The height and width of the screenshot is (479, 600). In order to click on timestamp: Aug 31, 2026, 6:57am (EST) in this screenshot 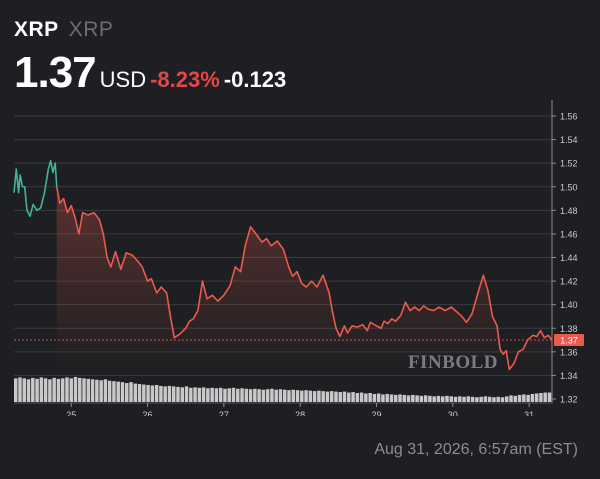, I will do `click(476, 449)`.